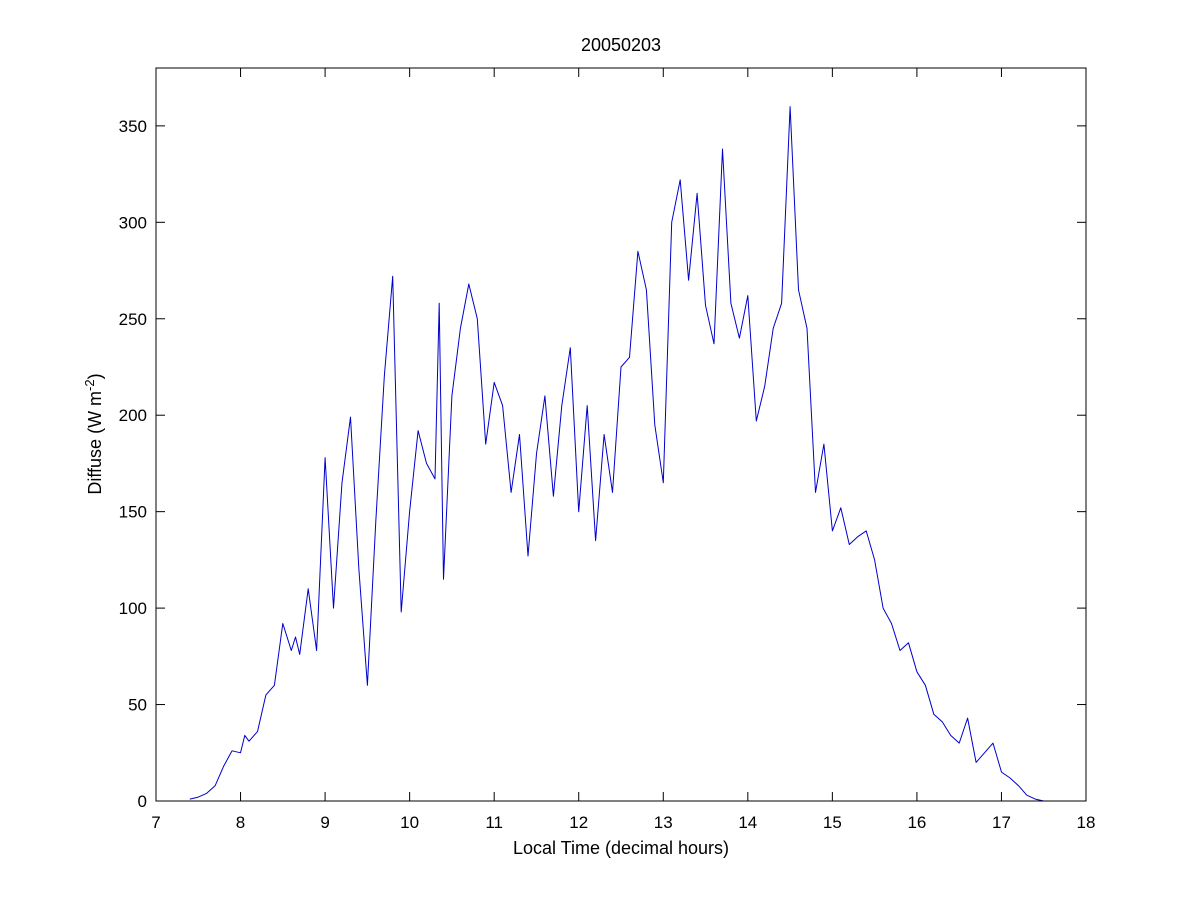 This screenshot has width=1200, height=905. What do you see at coordinates (89, 385) in the screenshot?
I see `y-axis-label-superscript: -2` at bounding box center [89, 385].